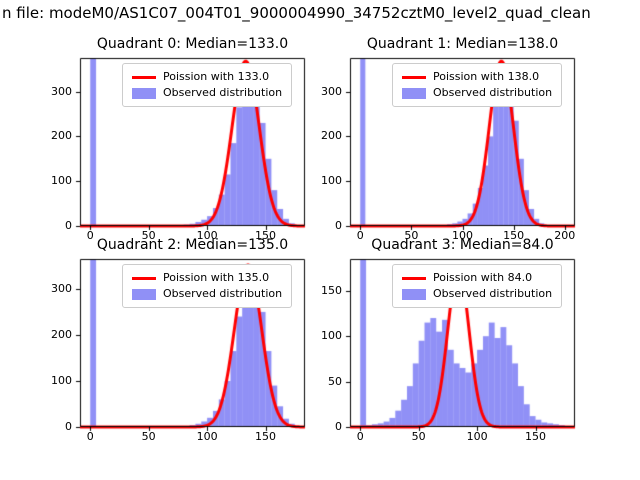  Describe the element at coordinates (486, 76) in the screenshot. I see `legend-label-poisson: Poission with 138.0` at that location.